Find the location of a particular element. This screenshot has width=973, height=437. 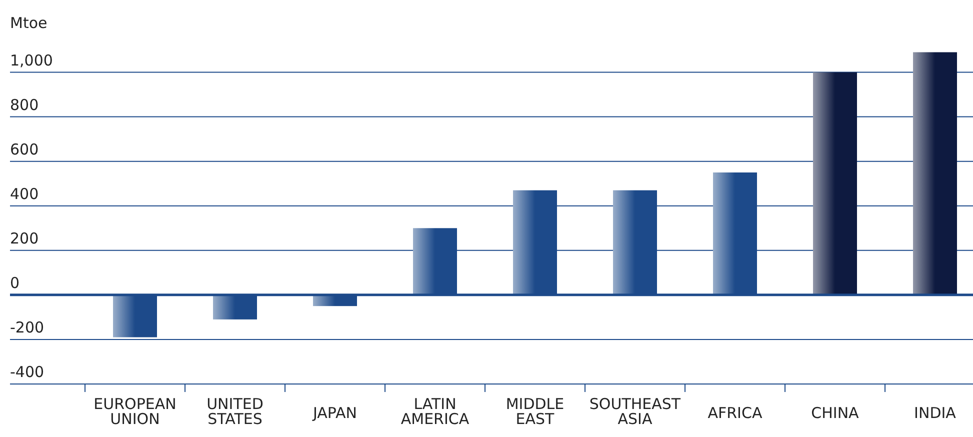

y-tick-label: 400 is located at coordinates (24, 193).